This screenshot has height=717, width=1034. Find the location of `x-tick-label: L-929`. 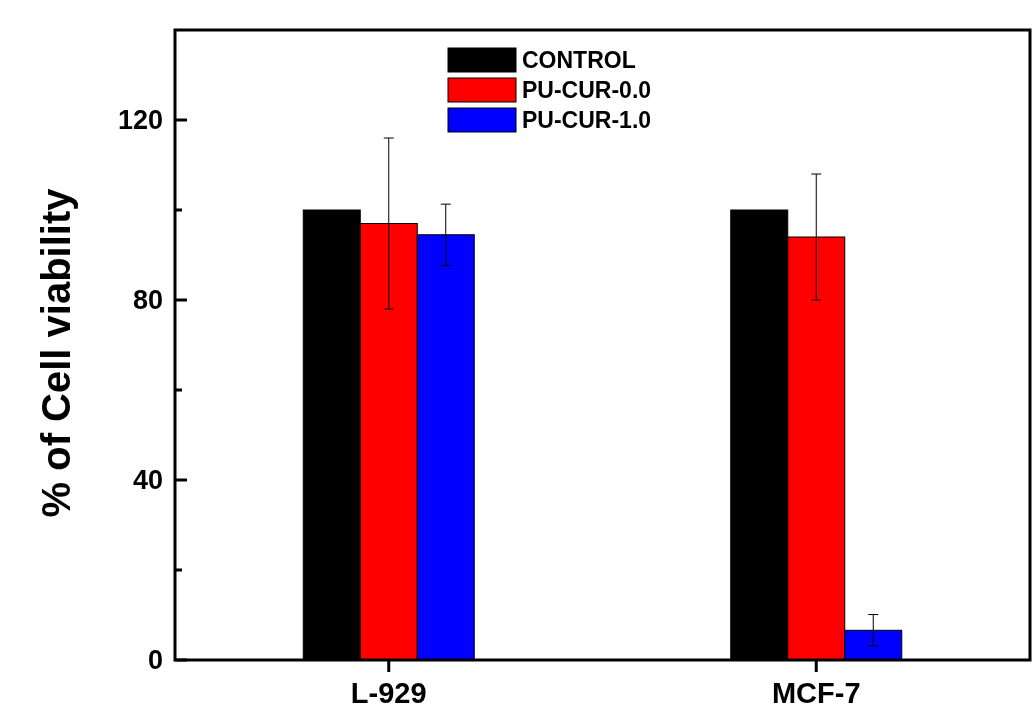

x-tick-label: L-929 is located at coordinates (388, 693).